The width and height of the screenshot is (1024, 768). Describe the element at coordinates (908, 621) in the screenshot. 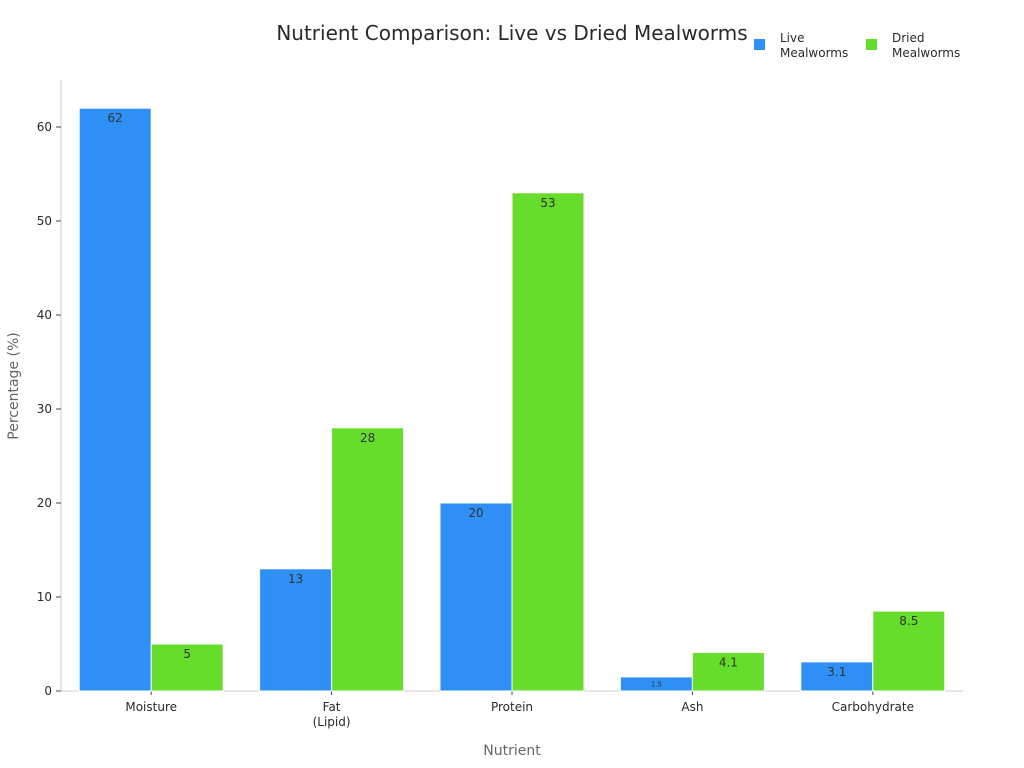

I see `data-label: 8.5` at that location.